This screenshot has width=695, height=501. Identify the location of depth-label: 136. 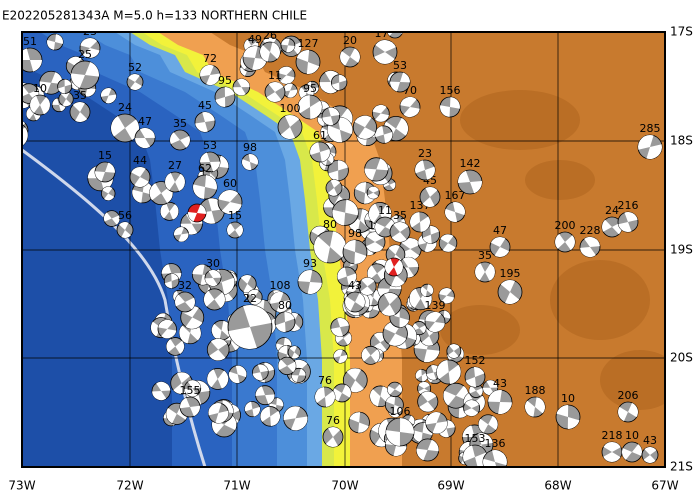
(495, 443).